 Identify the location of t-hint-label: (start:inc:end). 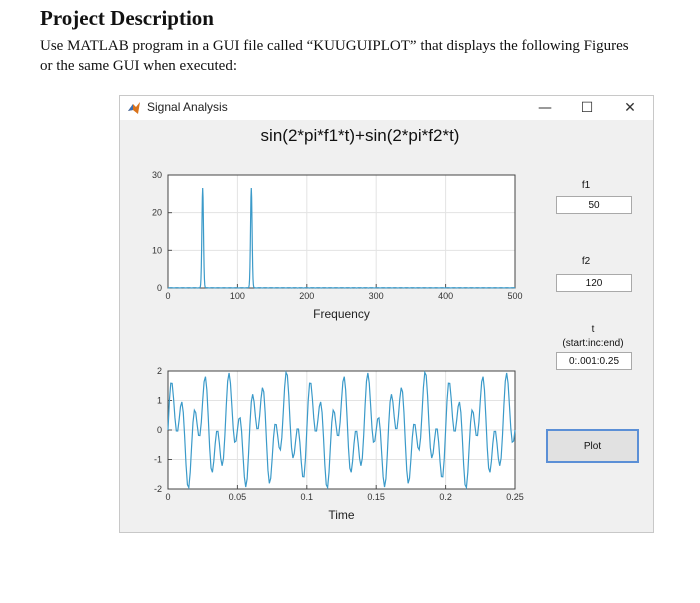
(593, 343).